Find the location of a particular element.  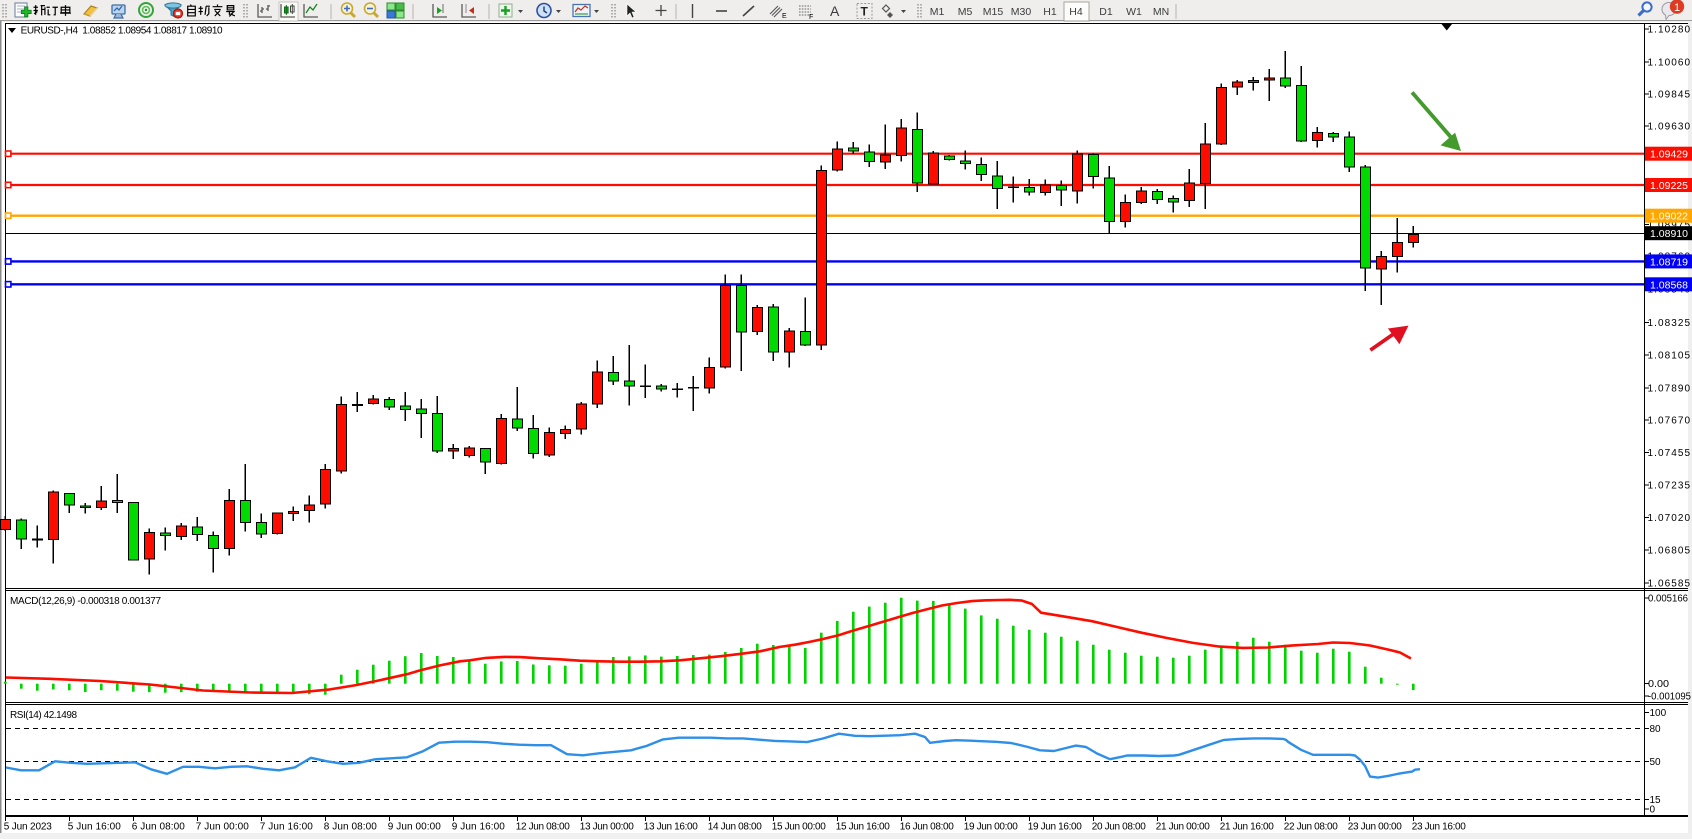

svg-text: E is located at coordinates (784, 16).